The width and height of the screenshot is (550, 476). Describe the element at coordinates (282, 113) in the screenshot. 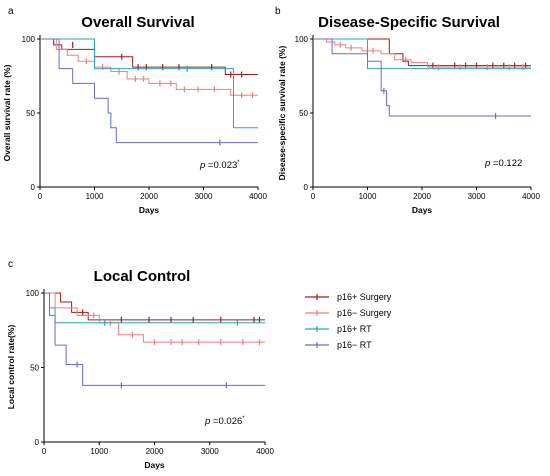

I see `y-axis-label: Disease-specific survival rate (%)` at that location.